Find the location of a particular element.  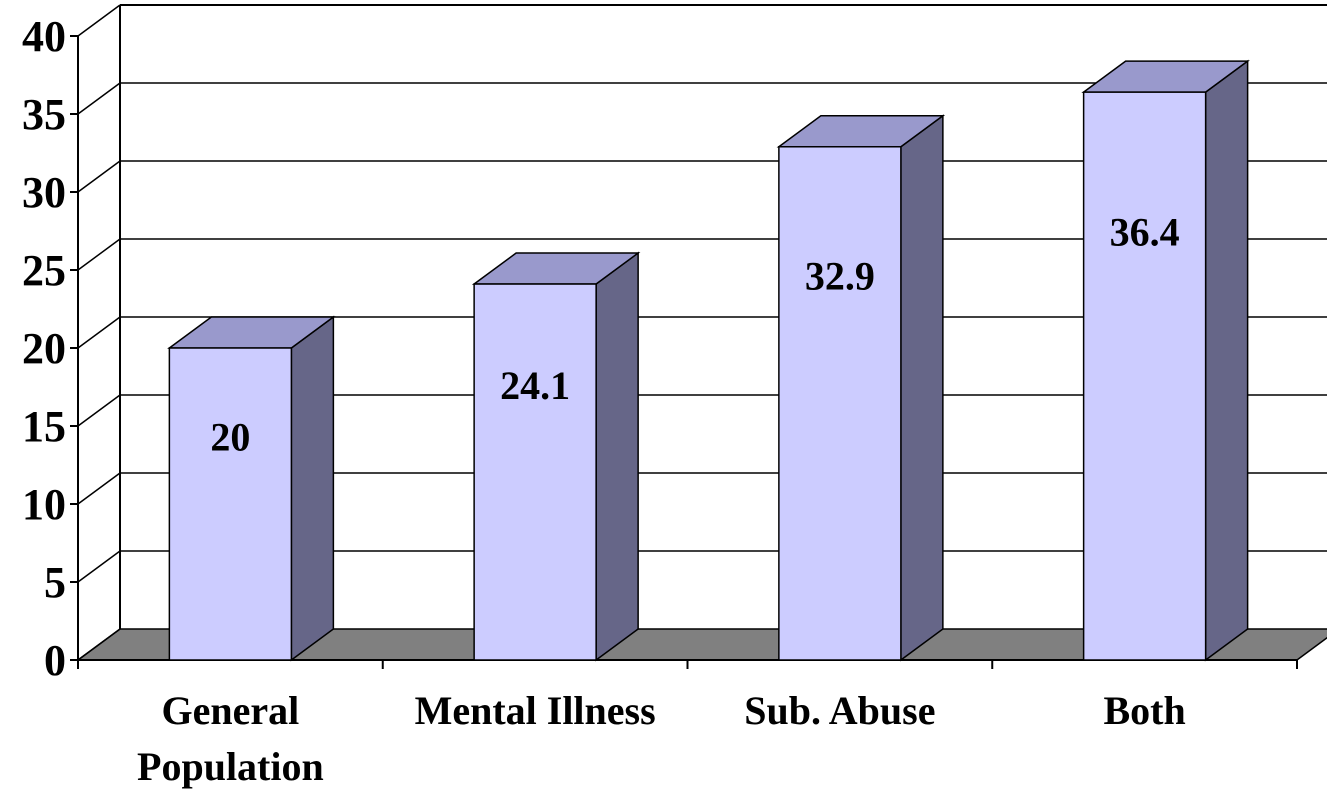

y-tick-label: 35 is located at coordinates (44, 114).